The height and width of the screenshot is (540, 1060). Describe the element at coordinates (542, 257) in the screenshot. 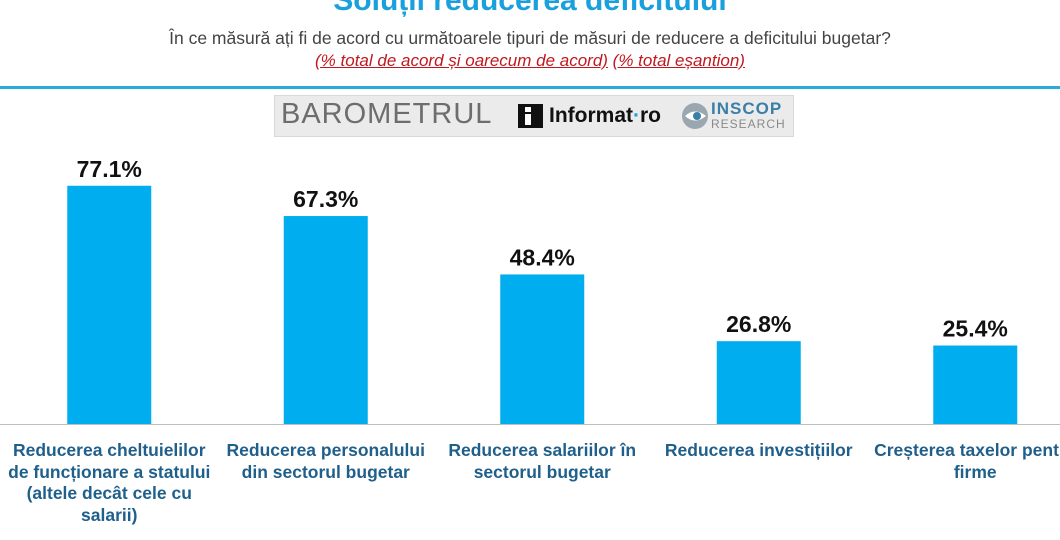

I see `data-label-3: 48.4%` at that location.